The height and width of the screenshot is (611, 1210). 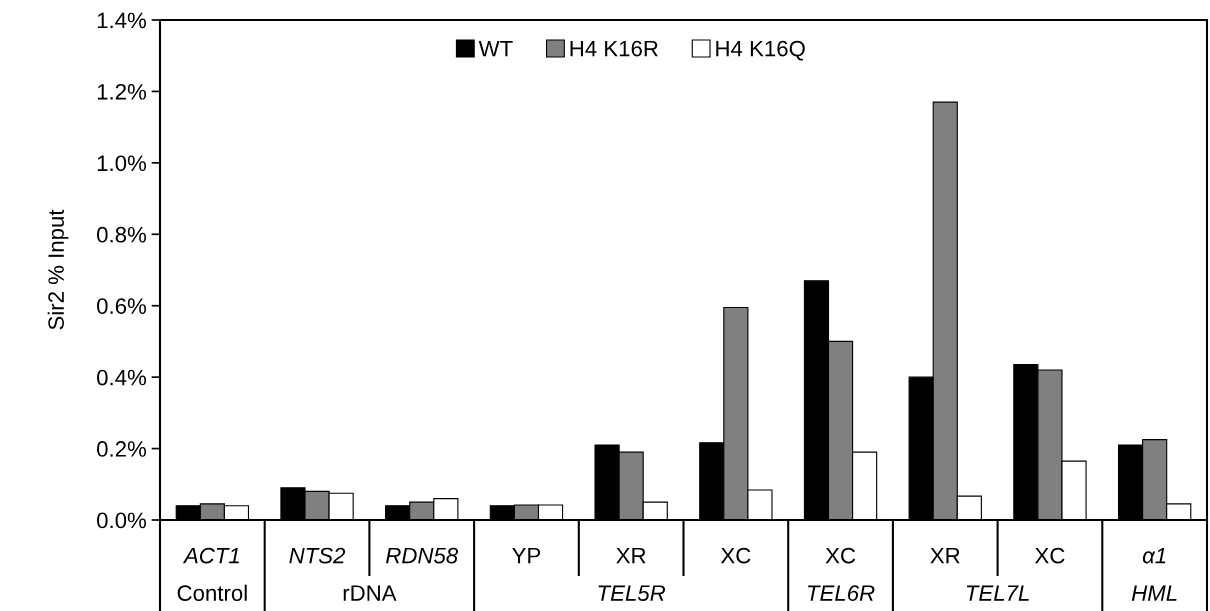 What do you see at coordinates (122, 449) in the screenshot?
I see `y-tick-label: 0.2%` at bounding box center [122, 449].